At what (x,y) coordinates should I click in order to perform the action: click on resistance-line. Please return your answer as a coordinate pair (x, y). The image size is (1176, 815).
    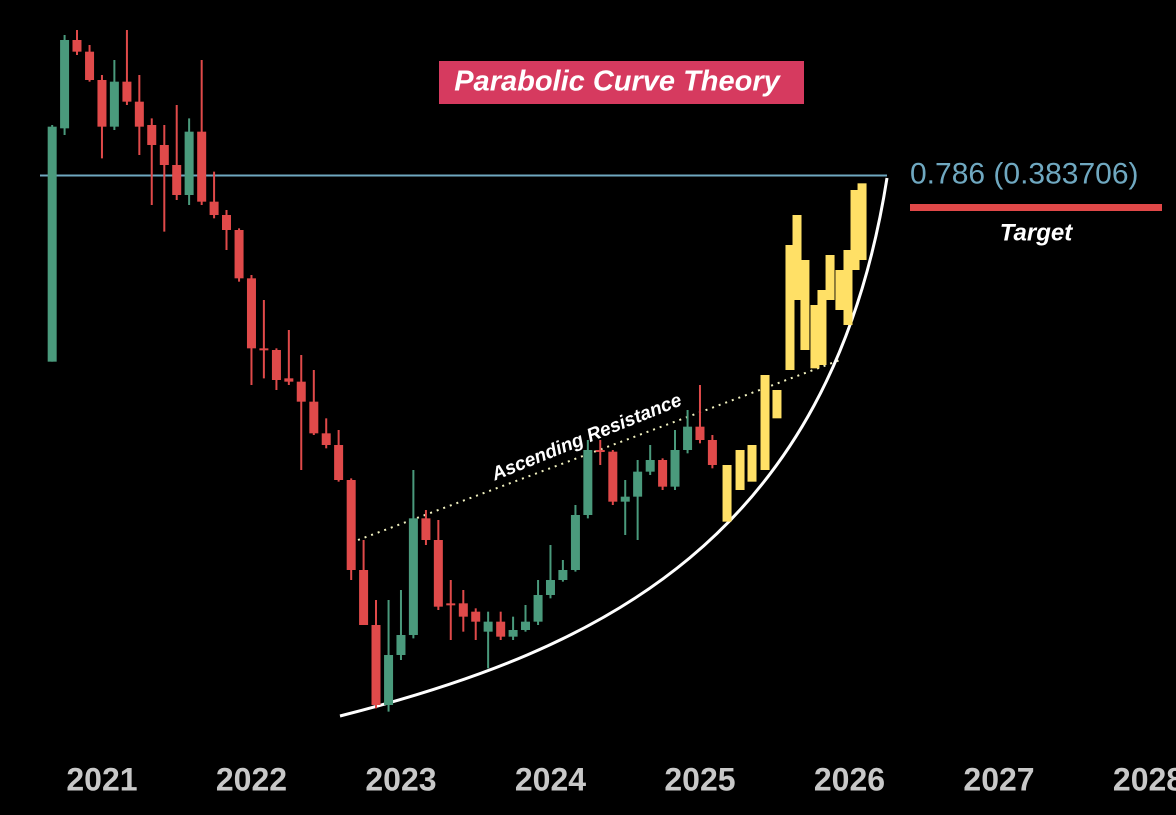
    Looking at the image, I should click on (599, 450).